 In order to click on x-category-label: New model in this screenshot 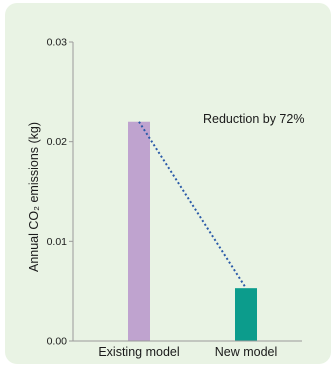, I will do `click(246, 352)`.